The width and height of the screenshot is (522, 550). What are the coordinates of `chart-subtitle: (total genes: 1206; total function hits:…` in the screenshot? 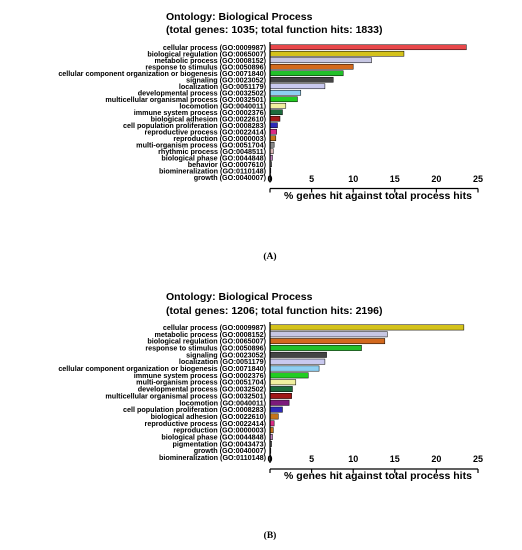 It's located at (274, 311).